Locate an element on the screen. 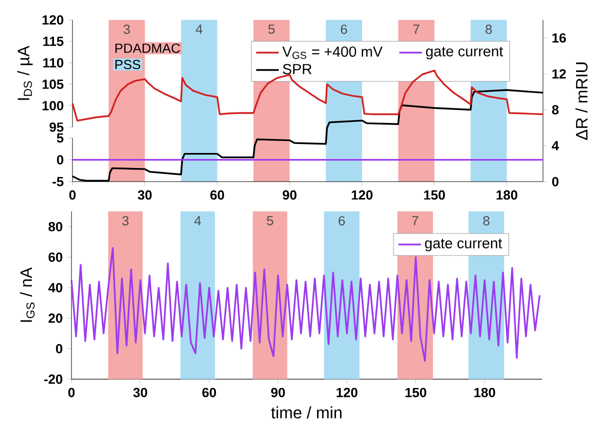  annotation: PDADMAC is located at coordinates (147, 49).